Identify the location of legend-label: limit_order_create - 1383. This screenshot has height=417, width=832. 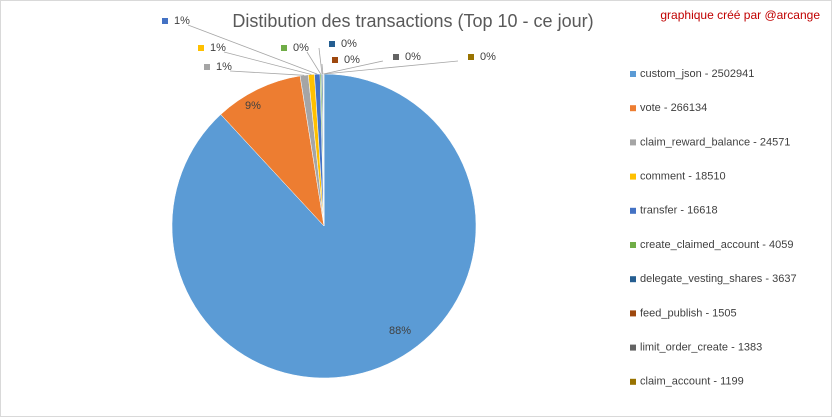
(701, 348).